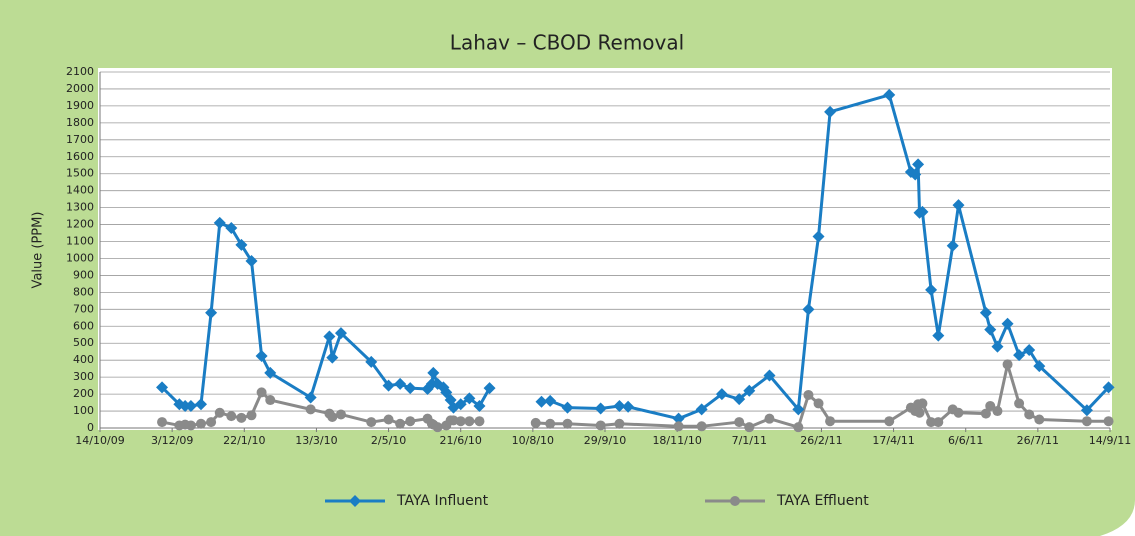 This screenshot has width=1135, height=536. I want to click on y-tick-label: 2100, so click(80, 71).